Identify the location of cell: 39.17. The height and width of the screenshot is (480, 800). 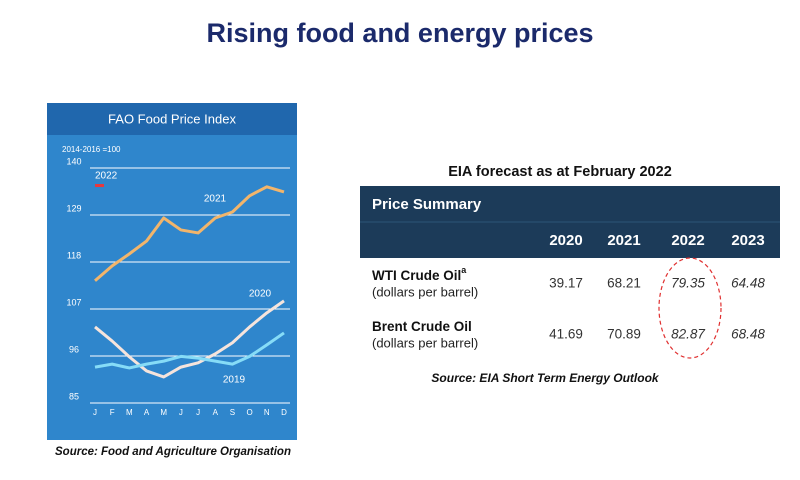
(566, 283).